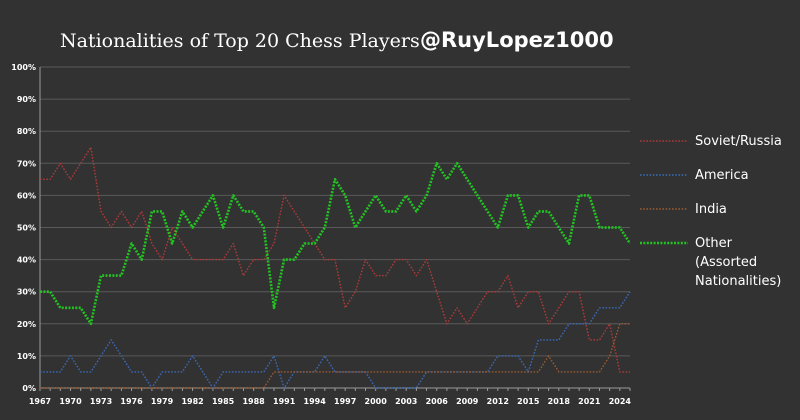  What do you see at coordinates (70, 401) in the screenshot?
I see `x-tick-label: 1970` at bounding box center [70, 401].